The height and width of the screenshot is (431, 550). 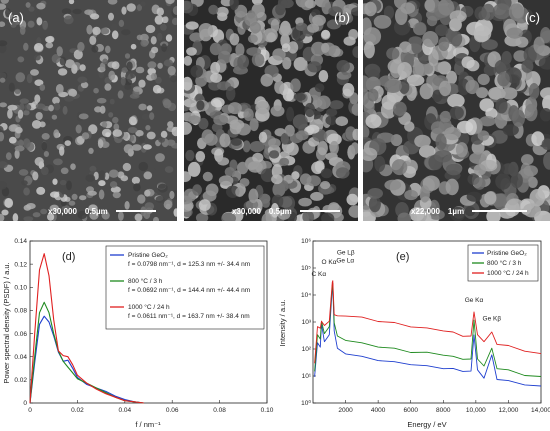 I want to click on y-axis-label: Power spectral density (PSDF) / a.u., so click(x=6, y=322).